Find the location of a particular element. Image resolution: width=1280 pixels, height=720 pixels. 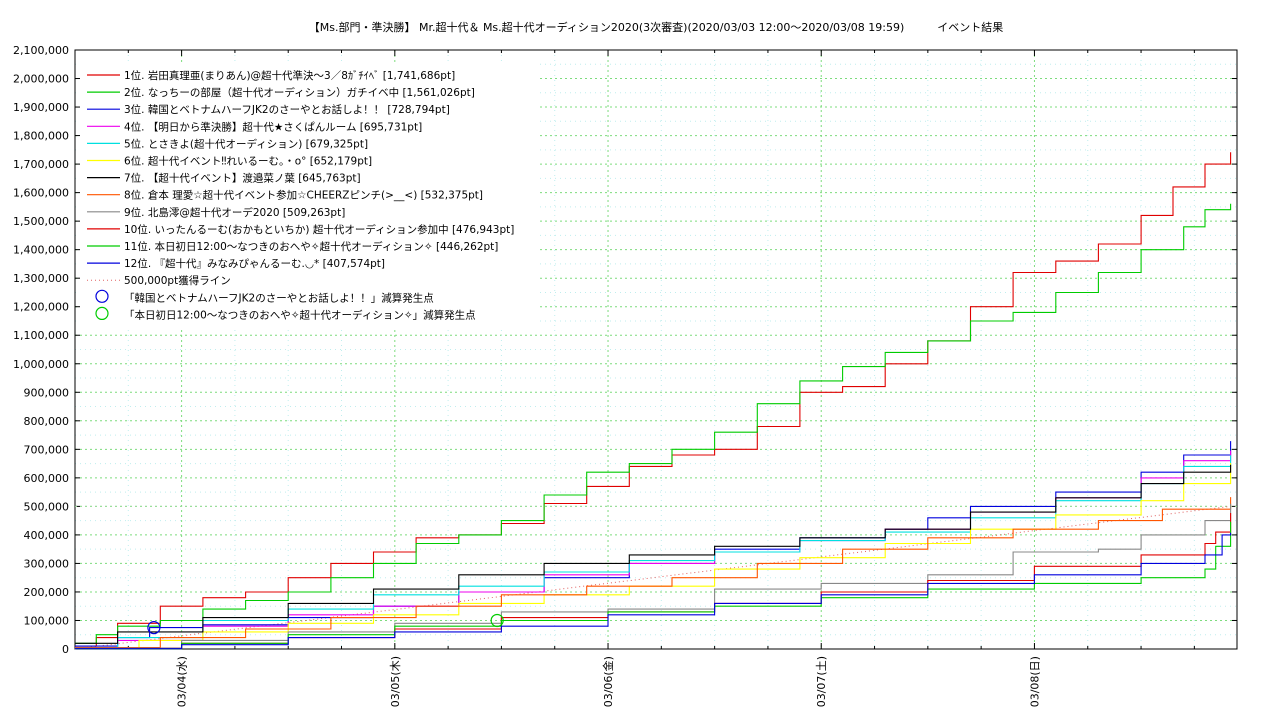

x-tick-label: 03/07(土) is located at coordinates (821, 681).